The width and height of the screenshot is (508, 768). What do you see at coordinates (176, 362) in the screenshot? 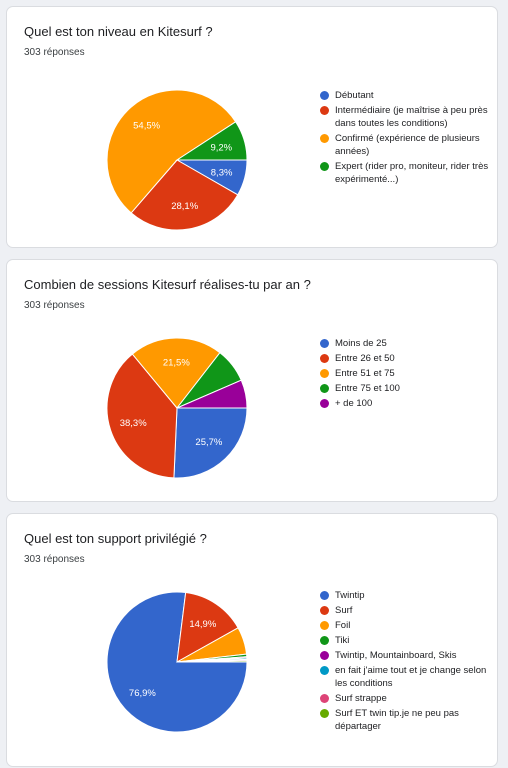
I see `slice-value-label: 21,5%` at bounding box center [176, 362].